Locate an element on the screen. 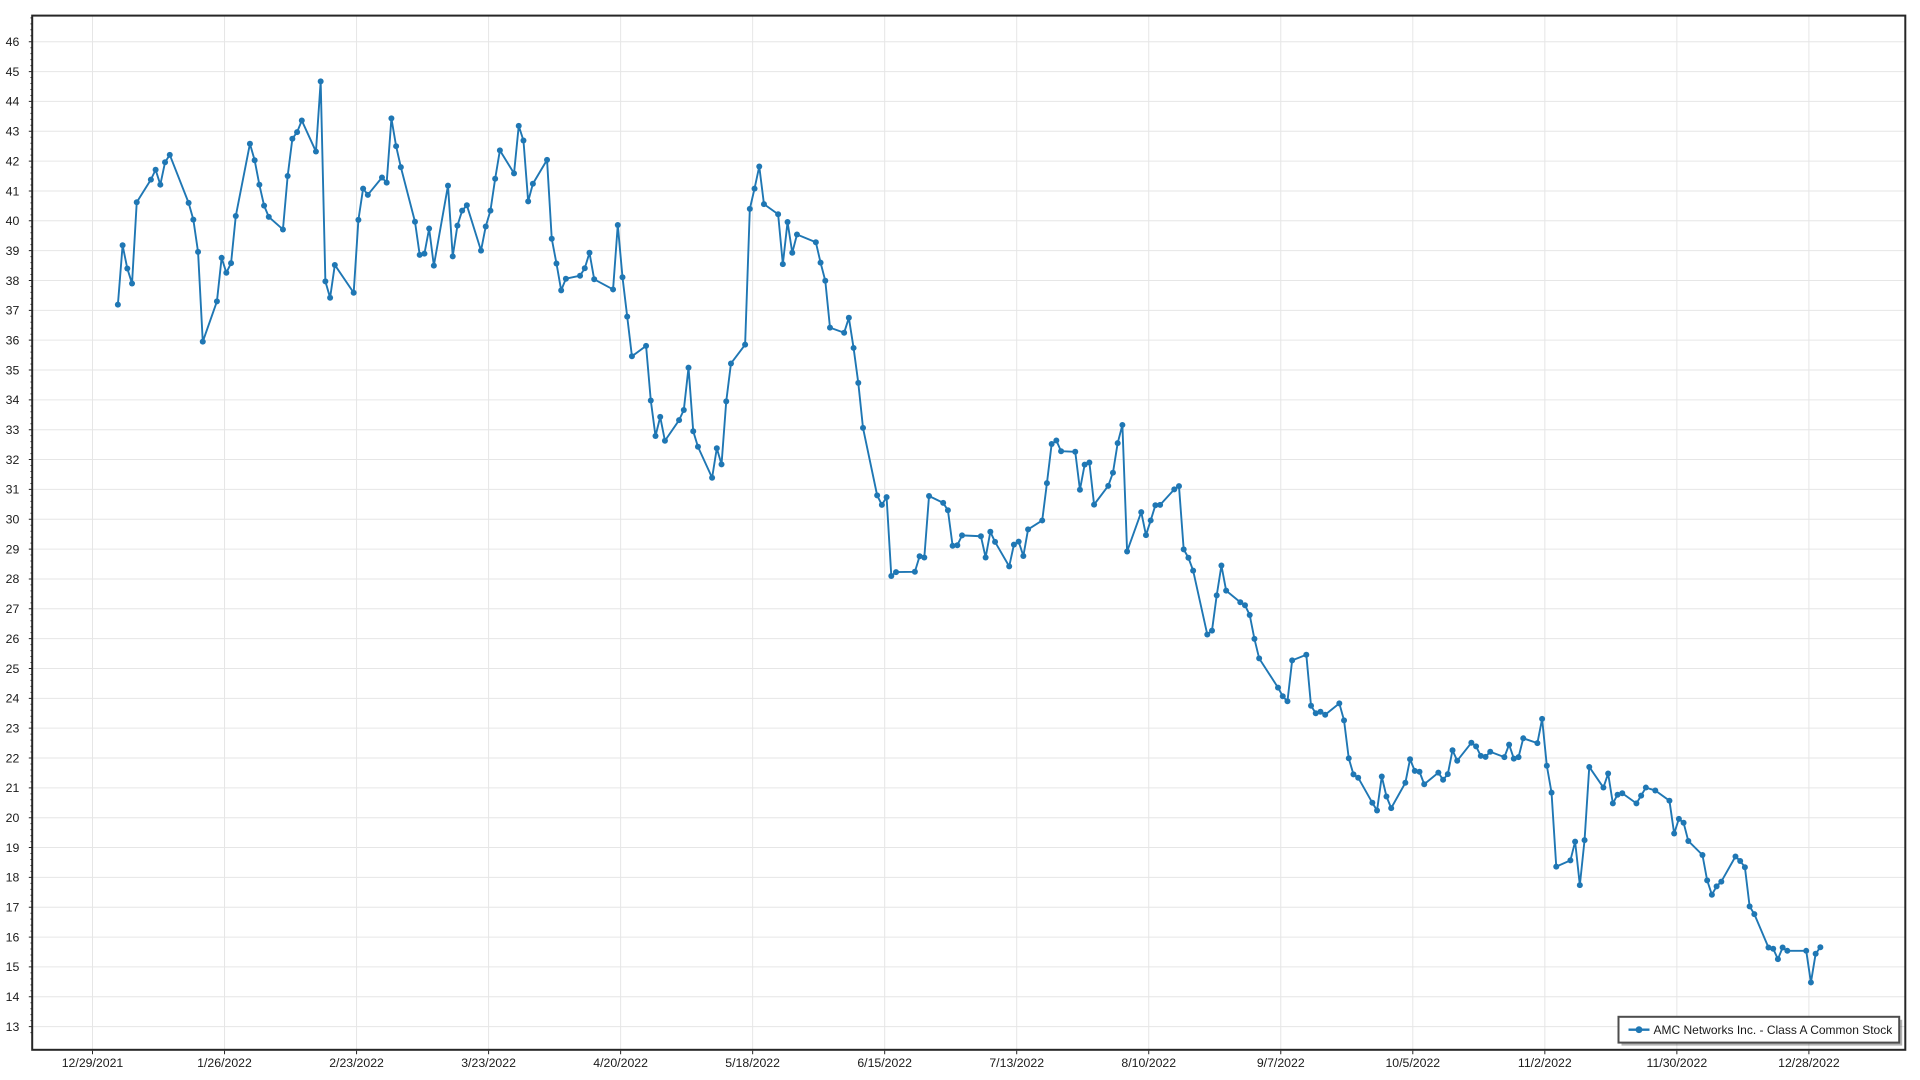  svg-text: 34 is located at coordinates (13, 400).